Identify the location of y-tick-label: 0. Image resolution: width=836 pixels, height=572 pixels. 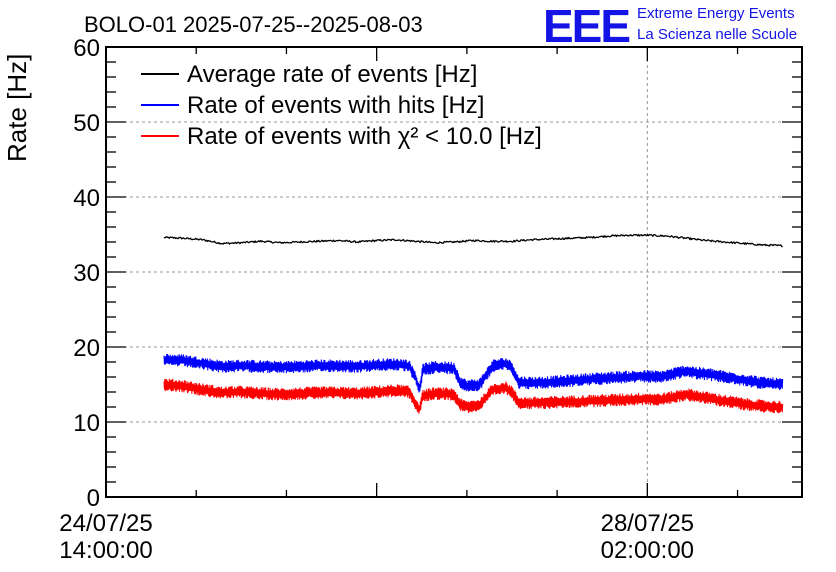
(93, 498).